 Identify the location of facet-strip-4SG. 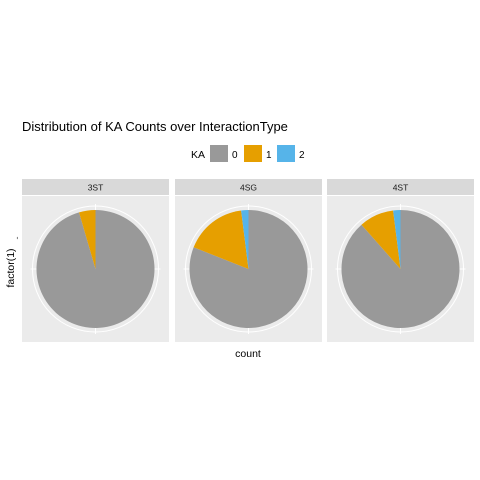
(248, 187).